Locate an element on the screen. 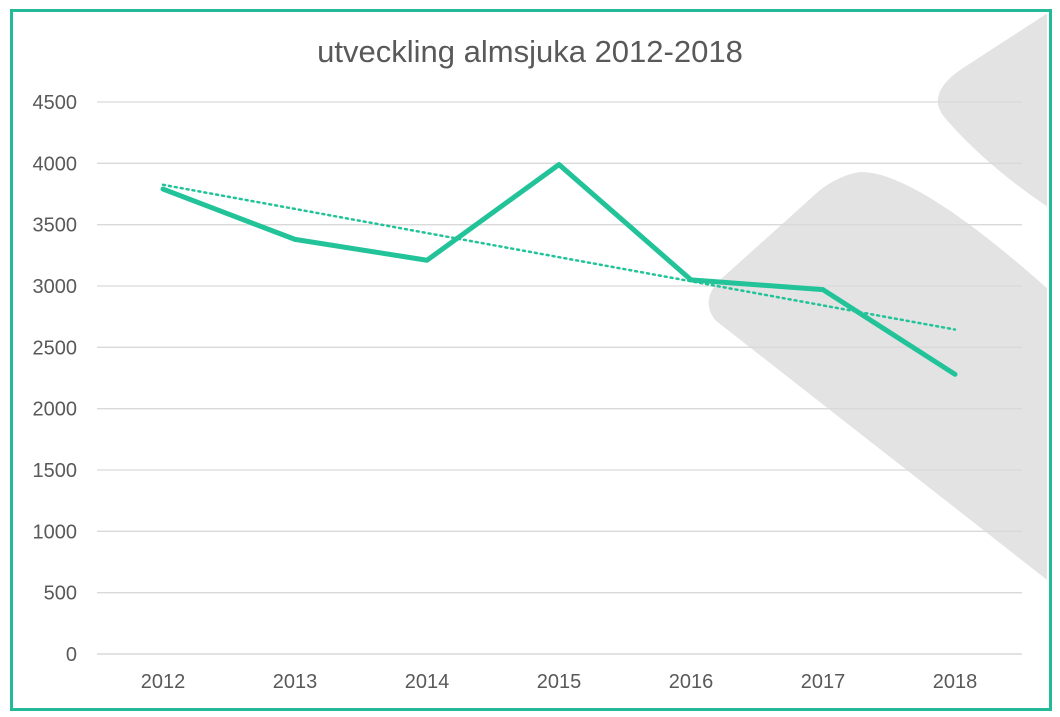 This screenshot has height=717, width=1060. x-tick-label: 2014 is located at coordinates (427, 682).